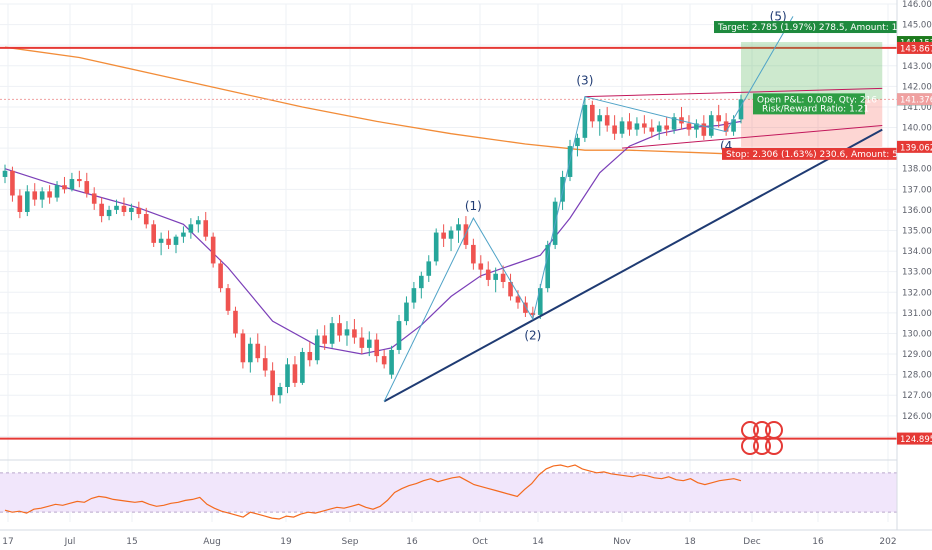 The image size is (932, 550). Describe the element at coordinates (917, 190) in the screenshot. I see `price-tick-label: 137.000` at that location.